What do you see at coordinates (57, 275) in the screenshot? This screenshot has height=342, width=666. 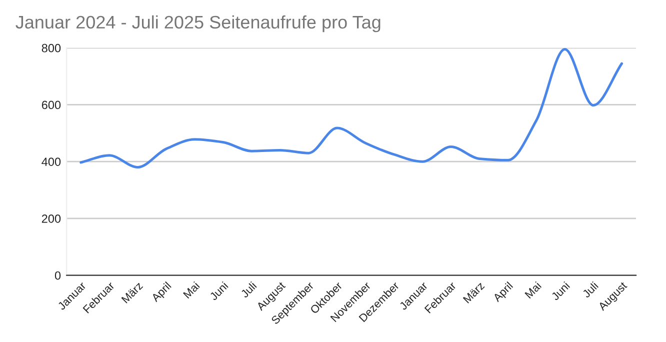 I see `y-tick-label: 0` at bounding box center [57, 275].